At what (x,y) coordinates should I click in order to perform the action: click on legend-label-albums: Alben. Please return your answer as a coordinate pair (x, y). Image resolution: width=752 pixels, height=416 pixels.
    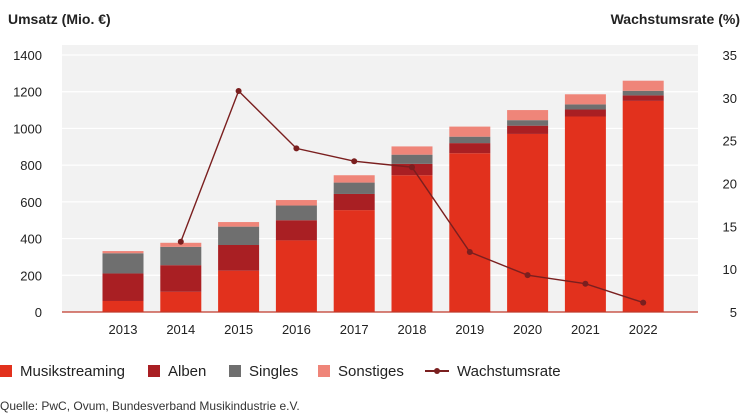
    Looking at the image, I should click on (187, 371).